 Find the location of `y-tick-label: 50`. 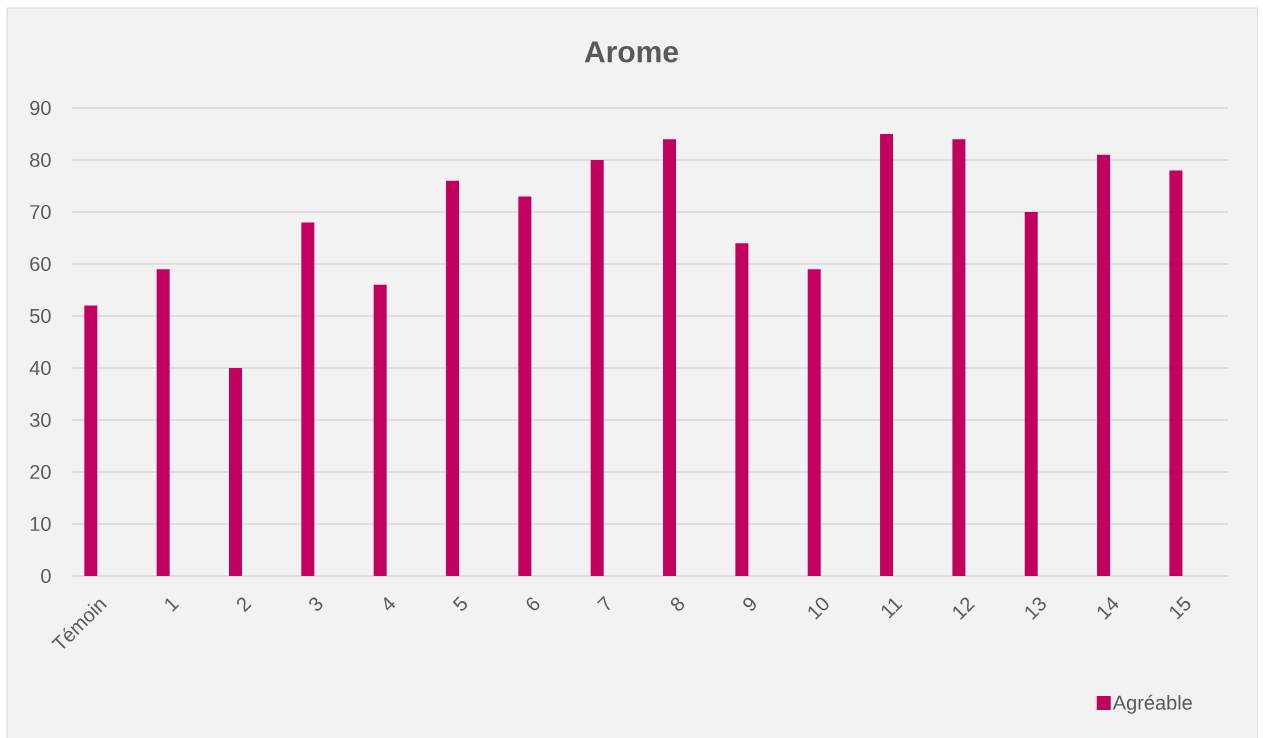

y-tick-label: 50 is located at coordinates (40, 316).